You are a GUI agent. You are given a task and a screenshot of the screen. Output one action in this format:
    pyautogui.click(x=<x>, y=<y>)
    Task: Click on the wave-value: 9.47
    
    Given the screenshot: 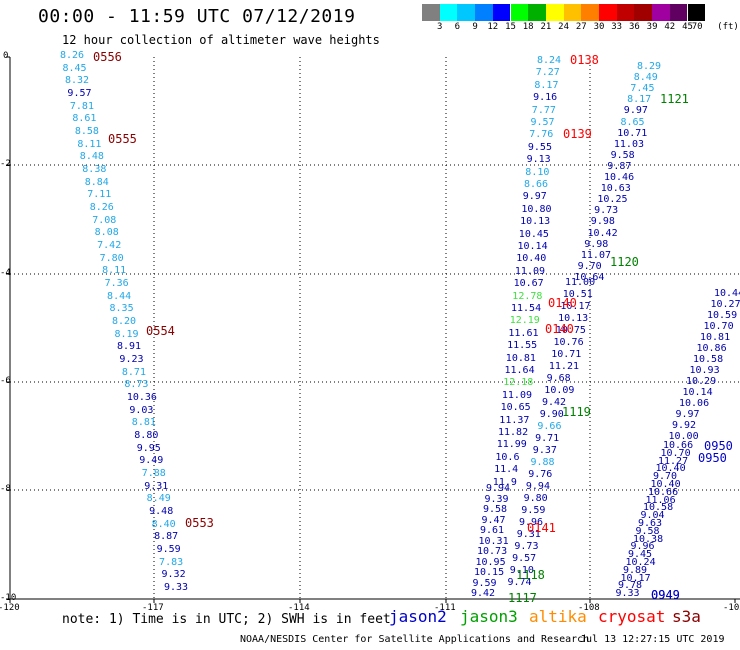 What is the action you would take?
    pyautogui.click(x=493, y=520)
    